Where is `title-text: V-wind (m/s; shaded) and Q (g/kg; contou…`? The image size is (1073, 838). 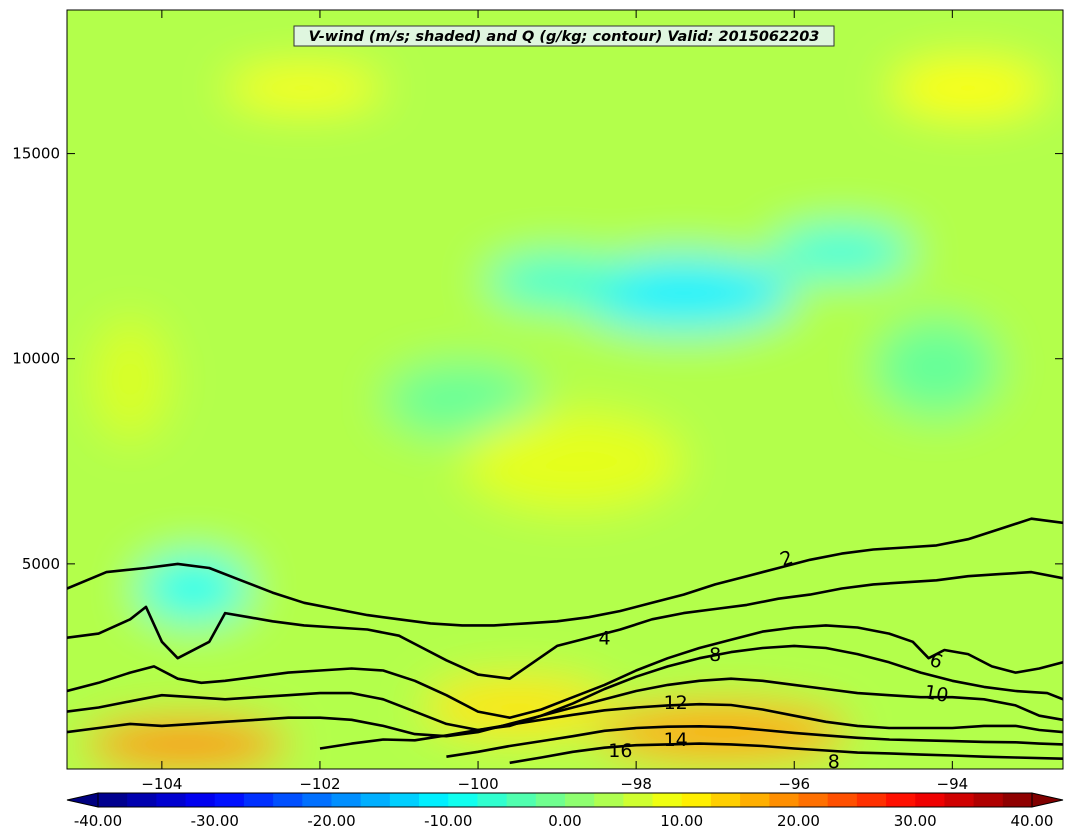
title-text: V-wind (m/s; shaded) and Q (g/kg; contou… is located at coordinates (564, 37).